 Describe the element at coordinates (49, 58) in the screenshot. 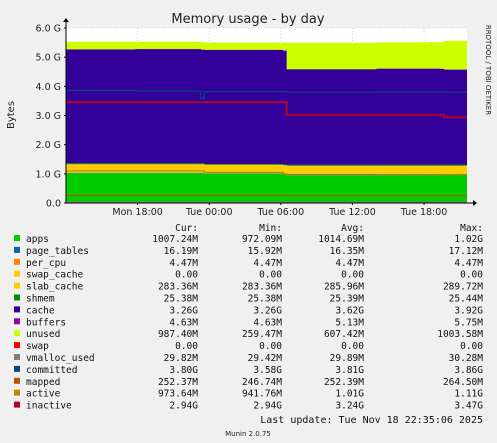

I see `y-tick-label: 5.0 G` at that location.